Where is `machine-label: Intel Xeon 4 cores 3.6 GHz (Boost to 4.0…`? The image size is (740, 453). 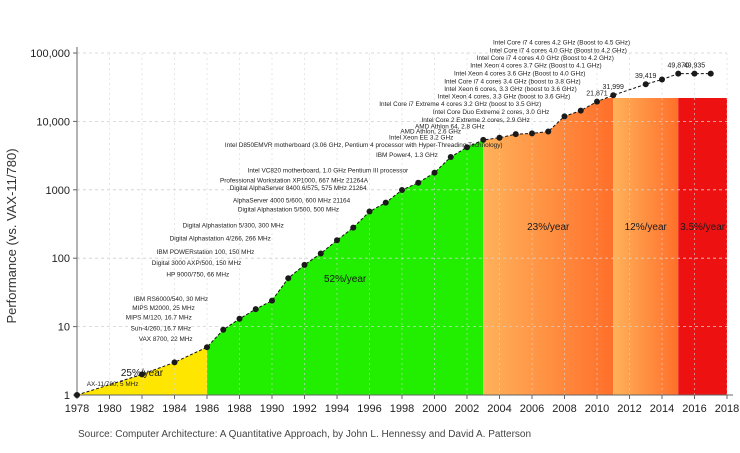 machine-label: Intel Xeon 4 cores 3.6 GHz (Boost to 4.0… is located at coordinates (519, 73).